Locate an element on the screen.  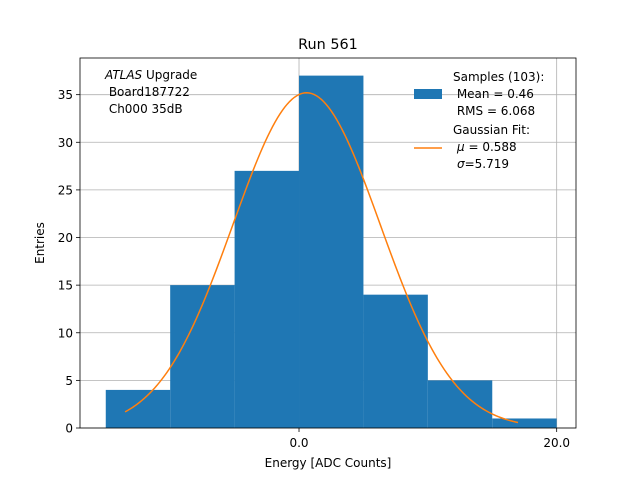
x-tick-label: 0.0 is located at coordinates (298, 443).